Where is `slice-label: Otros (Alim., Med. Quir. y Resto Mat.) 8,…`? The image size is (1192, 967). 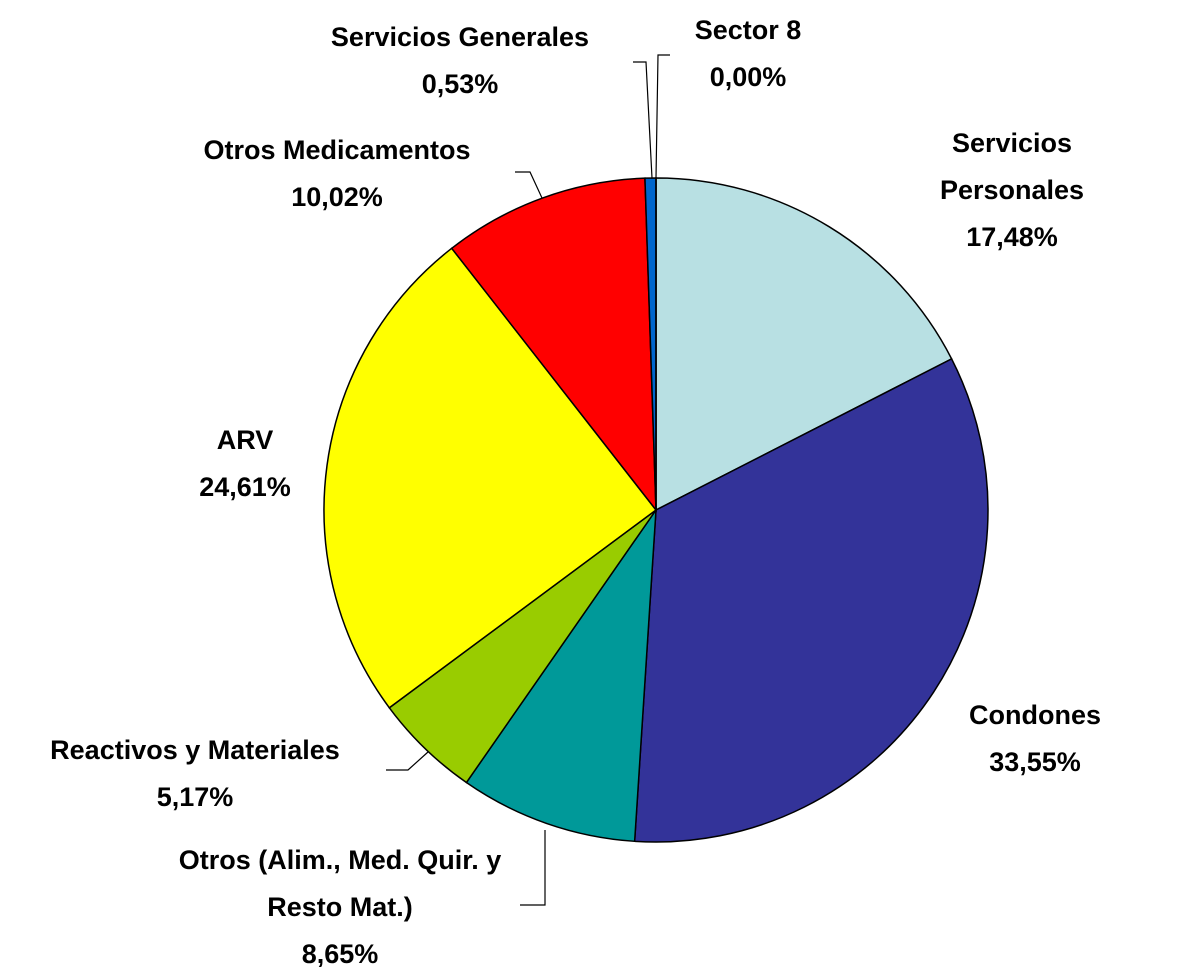
slice-label: Otros (Alim., Med. Quir. y Resto Mat.) 8,… is located at coordinates (340, 902).